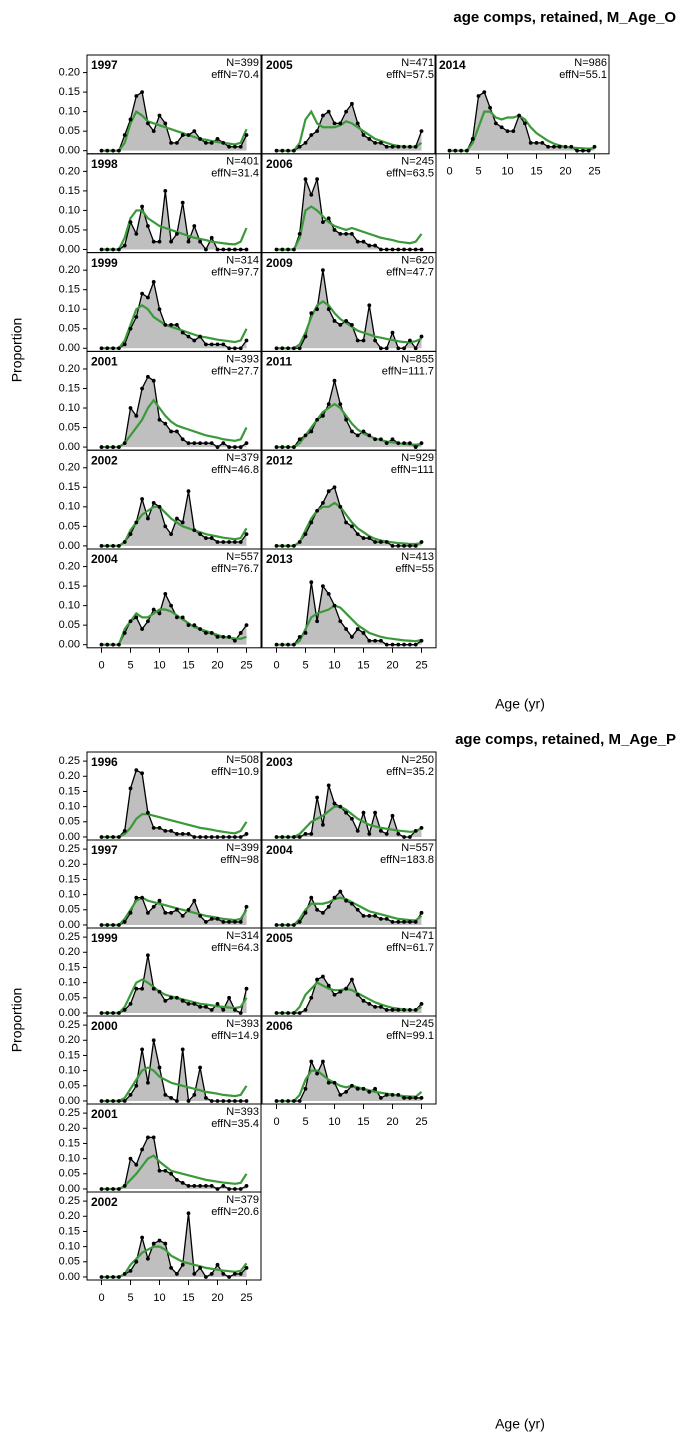 Image resolution: width=678 pixels, height=1441 pixels. What do you see at coordinates (417, 760) in the screenshot?
I see `panel-n: N=250` at bounding box center [417, 760].